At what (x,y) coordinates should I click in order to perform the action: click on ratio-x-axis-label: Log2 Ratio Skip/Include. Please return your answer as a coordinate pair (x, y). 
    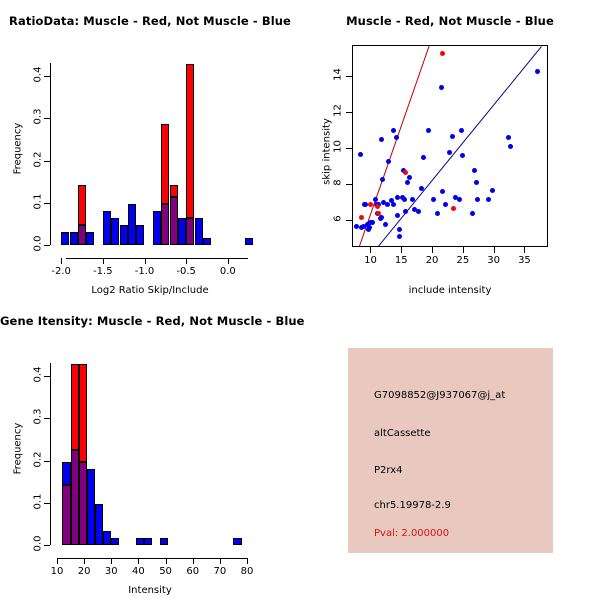
    Looking at the image, I should click on (150, 290).